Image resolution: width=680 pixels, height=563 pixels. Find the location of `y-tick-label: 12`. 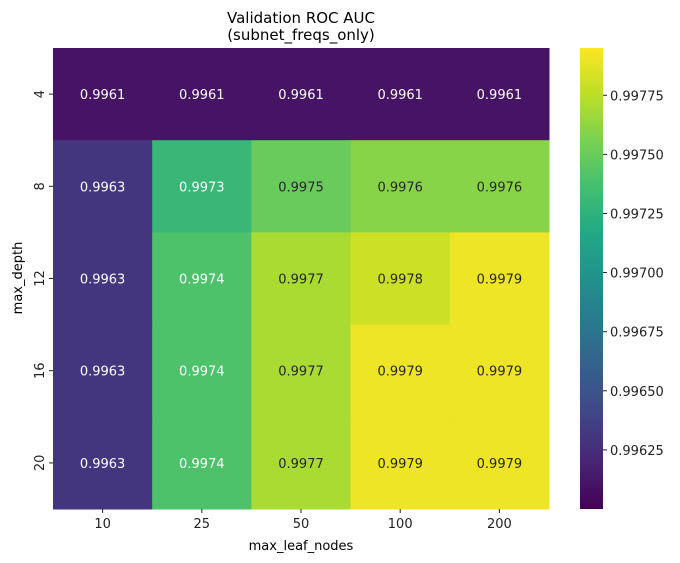

y-tick-label: 12 is located at coordinates (40, 278).